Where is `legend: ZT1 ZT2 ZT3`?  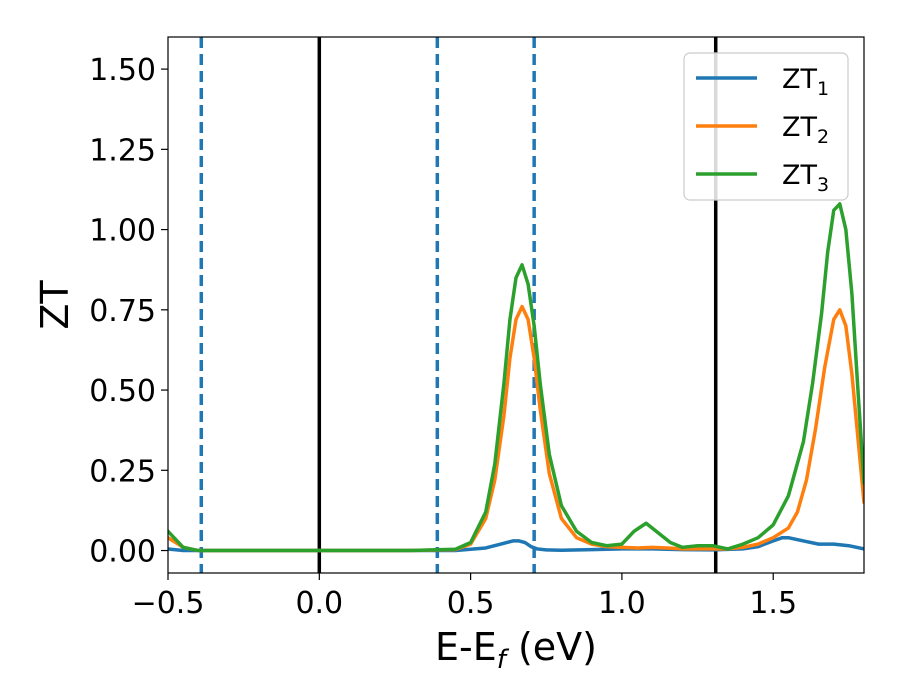
legend: ZT1 ZT2 ZT3 is located at coordinates (766, 126).